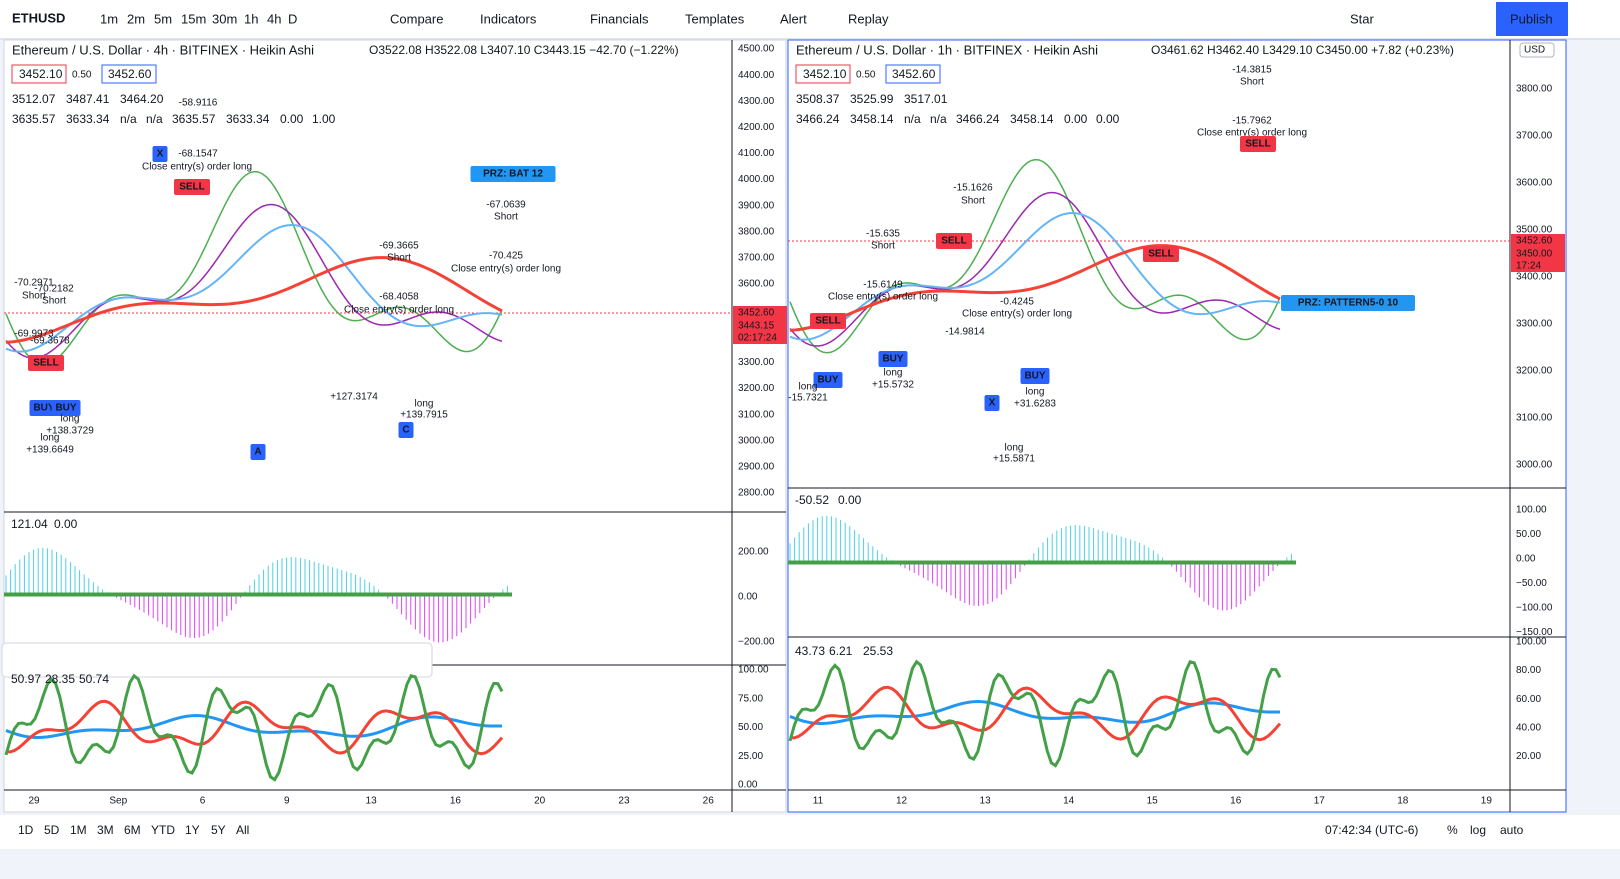 This screenshot has height=879, width=1620. I want to click on range-button: 6M, so click(132, 830).